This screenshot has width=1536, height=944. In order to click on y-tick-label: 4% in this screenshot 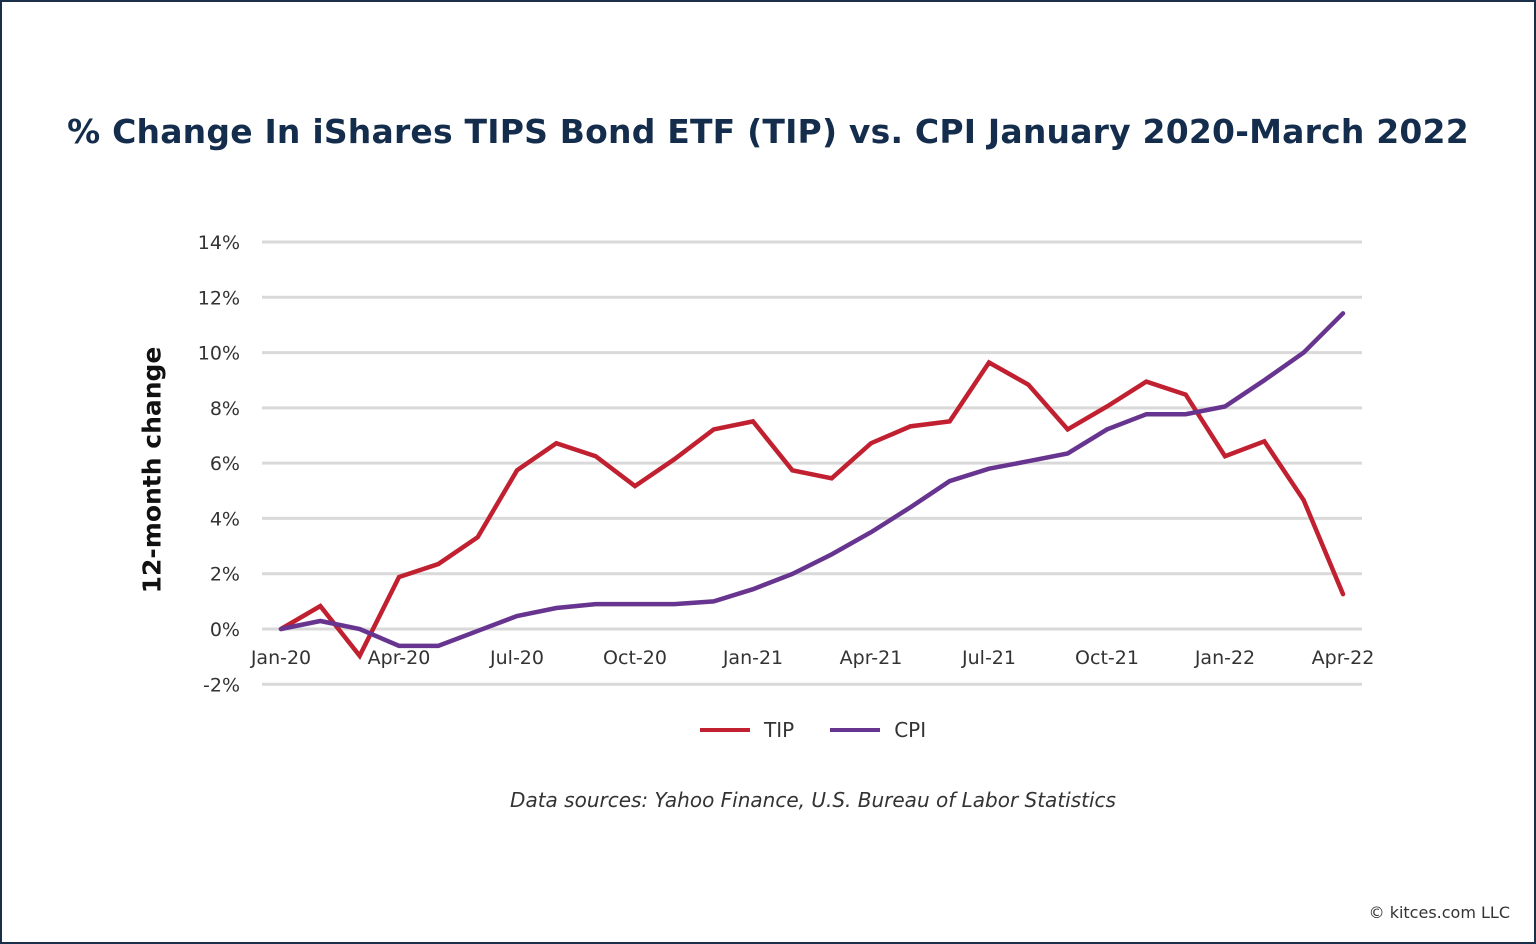, I will do `click(225, 519)`.